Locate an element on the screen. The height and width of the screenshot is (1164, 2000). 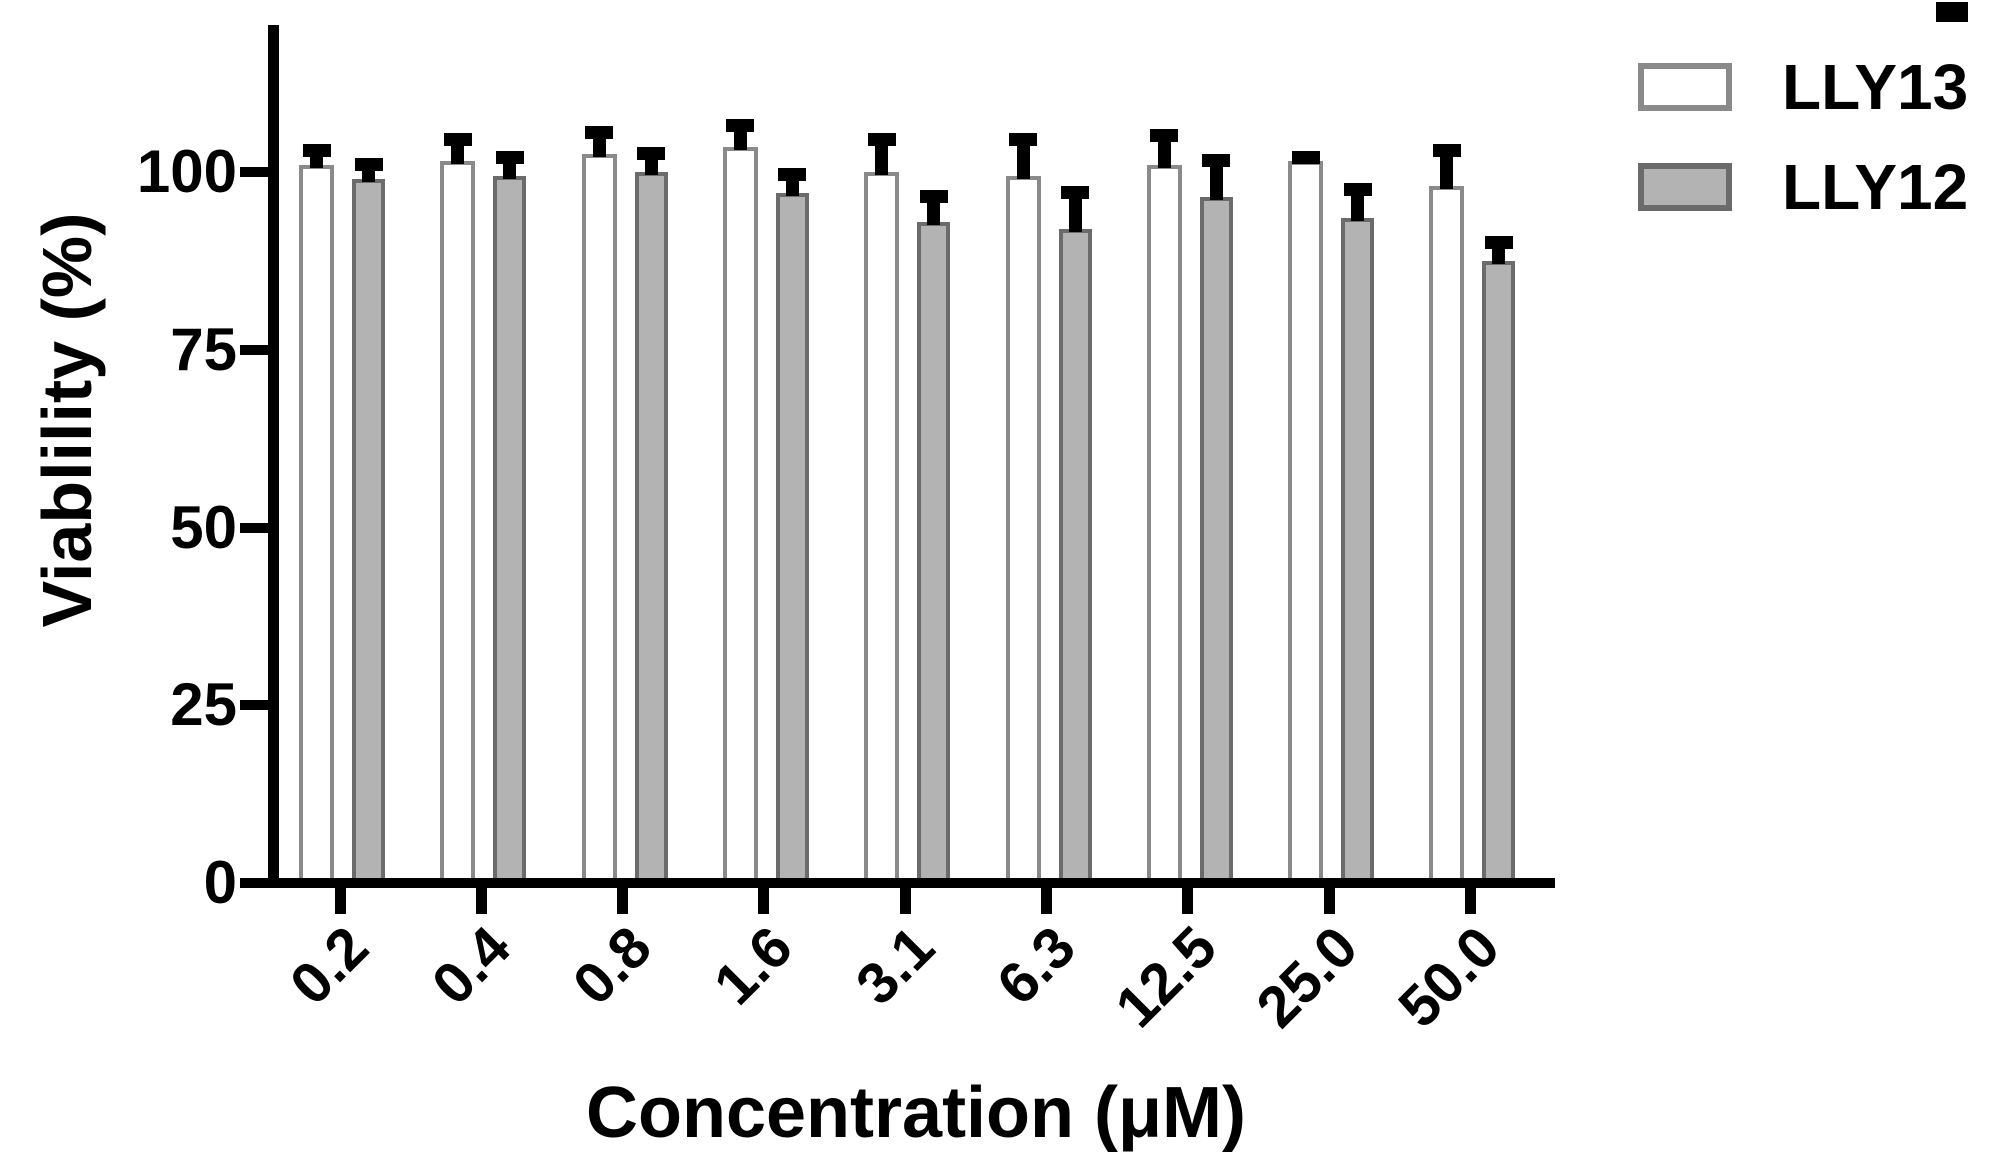
error-cap-lly13-6.3 is located at coordinates (1023, 139).